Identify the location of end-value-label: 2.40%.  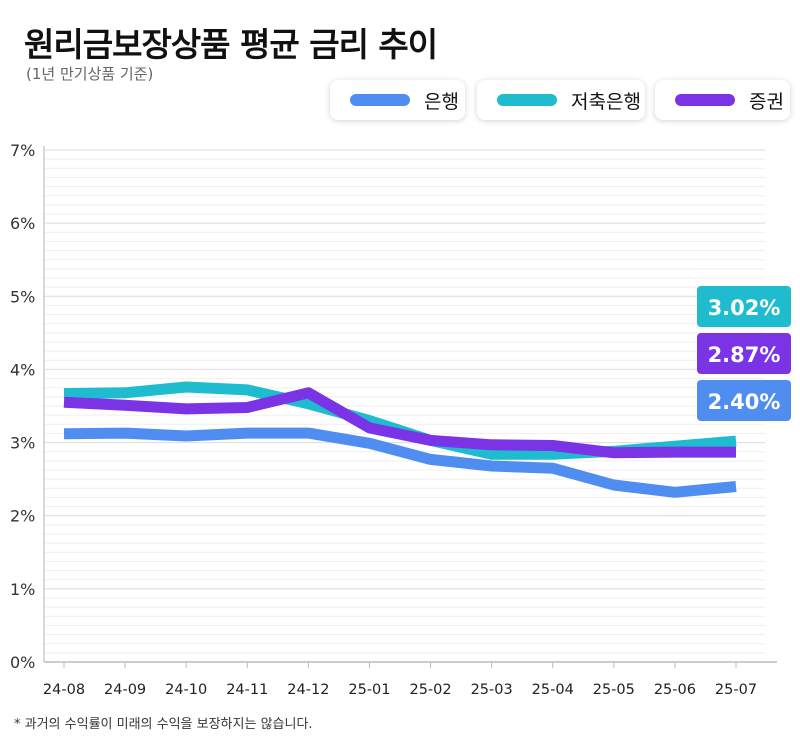
(744, 402).